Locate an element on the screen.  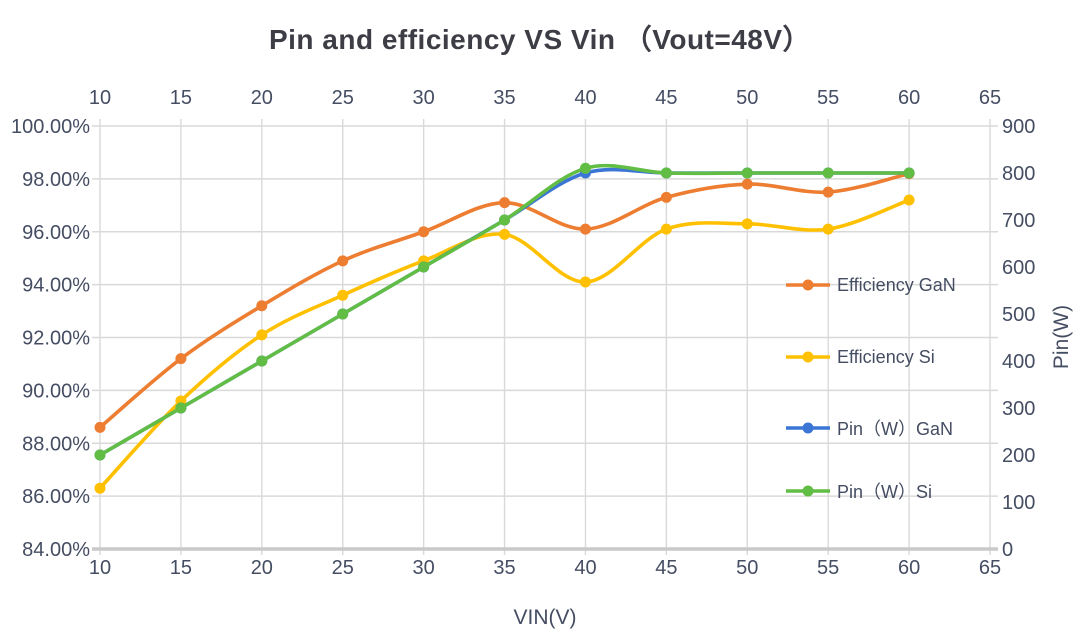
right-axis-title: Pin(W) is located at coordinates (1061, 337).